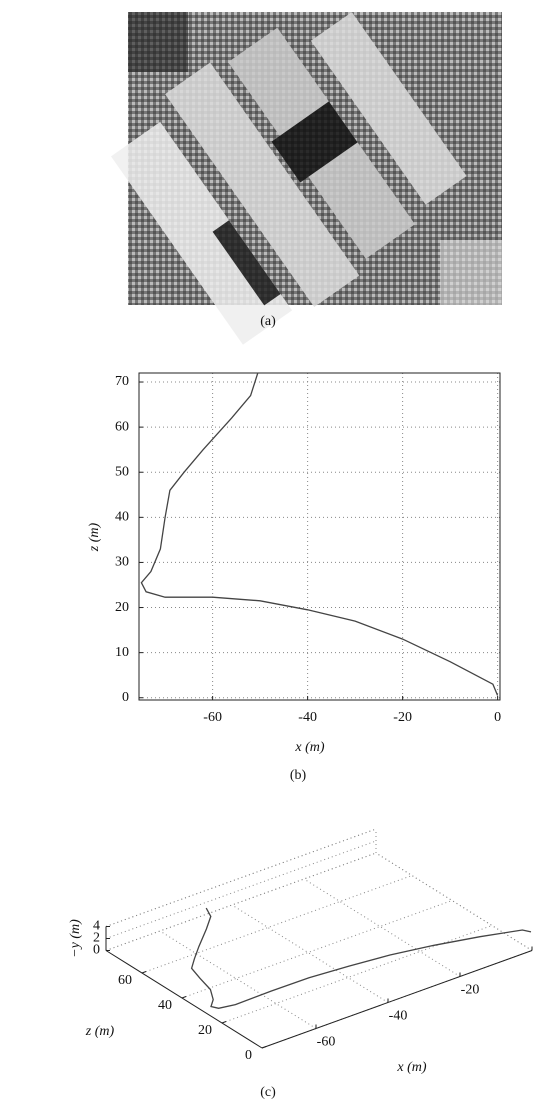 The image size is (536, 1110). I want to click on y-axis-label: −y (m), so click(75, 938).